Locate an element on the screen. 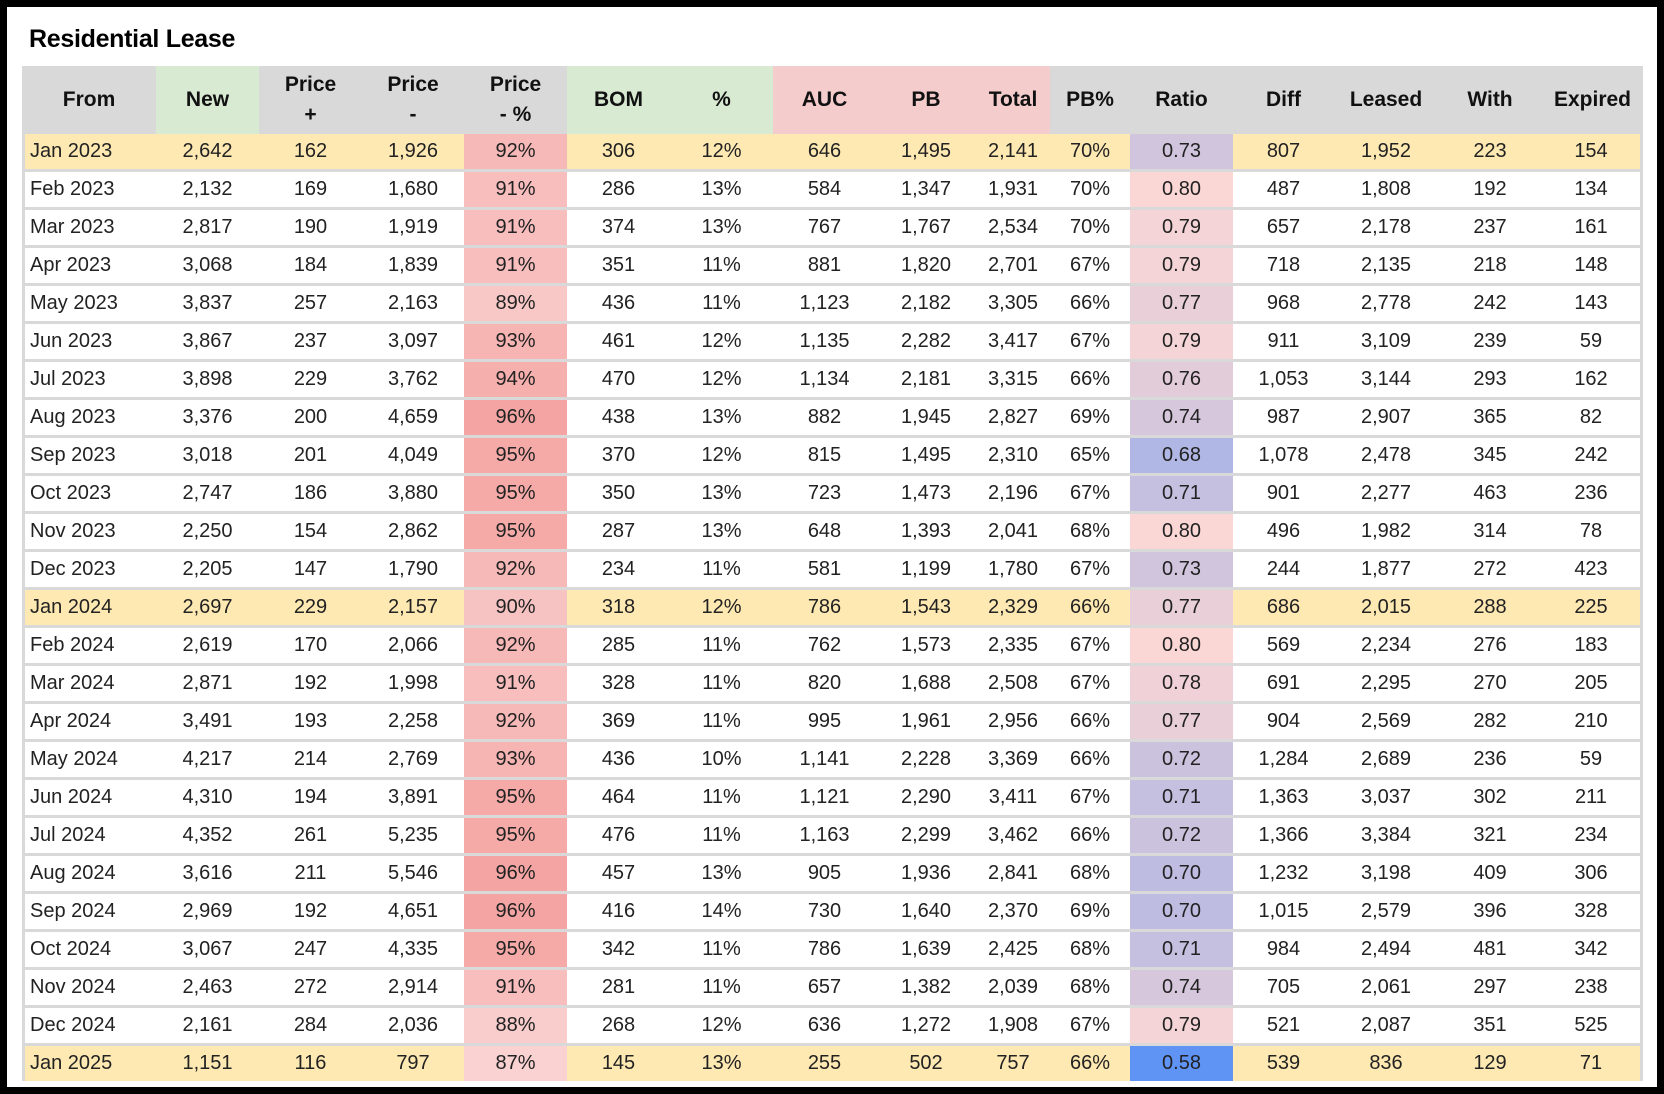 The width and height of the screenshot is (1664, 1094). column-header--6: % is located at coordinates (721, 100).